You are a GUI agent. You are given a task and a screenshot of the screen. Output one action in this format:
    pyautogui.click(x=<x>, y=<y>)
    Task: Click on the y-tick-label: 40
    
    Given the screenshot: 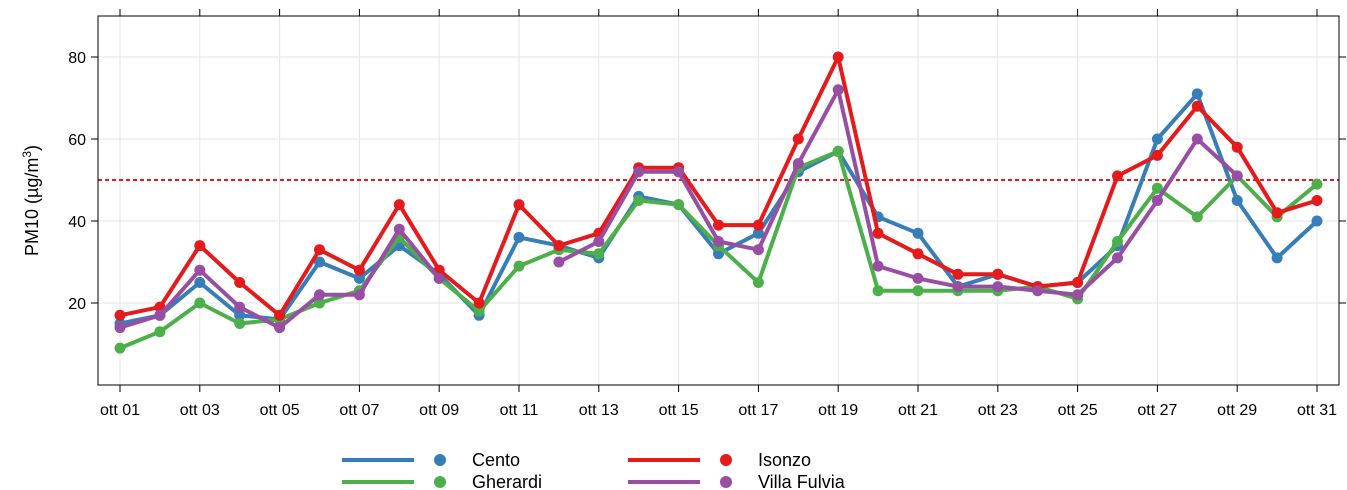 What is the action you would take?
    pyautogui.click(x=77, y=222)
    